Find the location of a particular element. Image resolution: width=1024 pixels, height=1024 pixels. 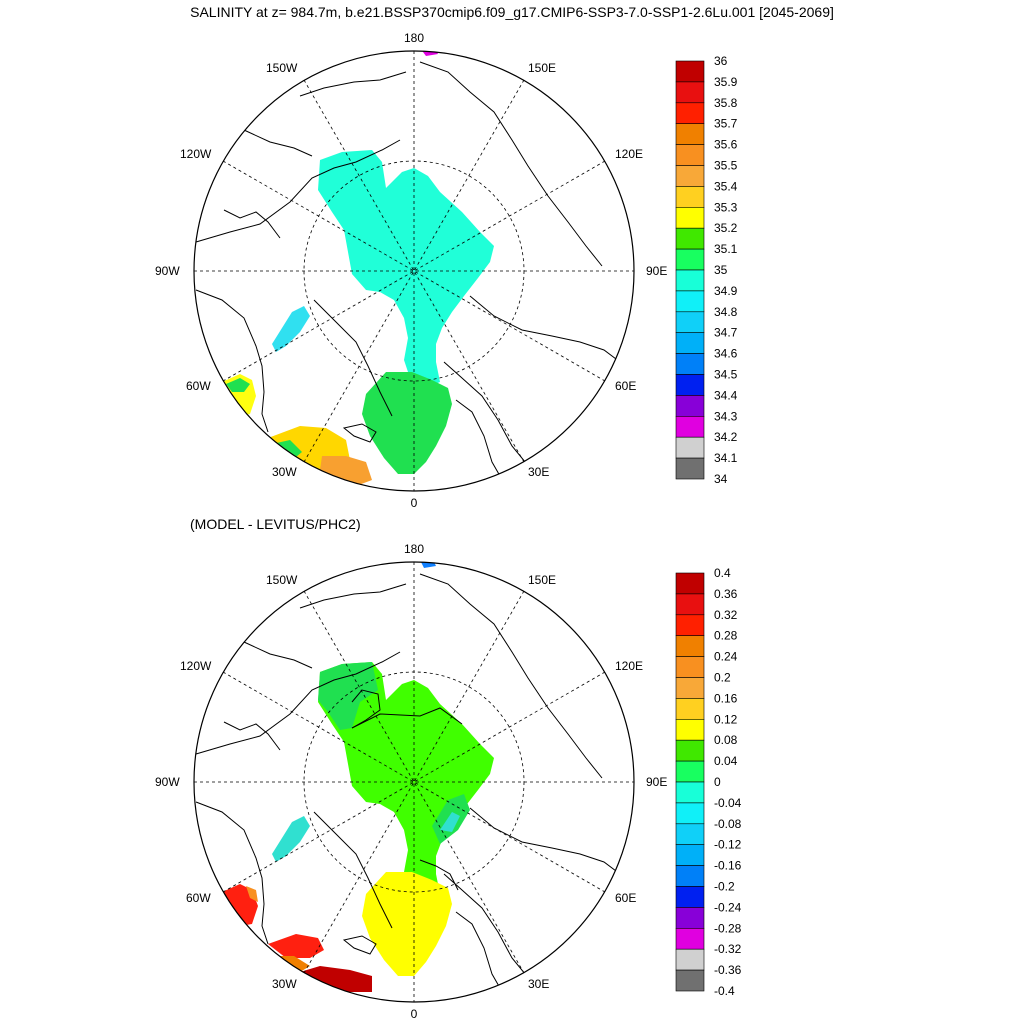

lon-label-60w: 60W is located at coordinates (198, 386).